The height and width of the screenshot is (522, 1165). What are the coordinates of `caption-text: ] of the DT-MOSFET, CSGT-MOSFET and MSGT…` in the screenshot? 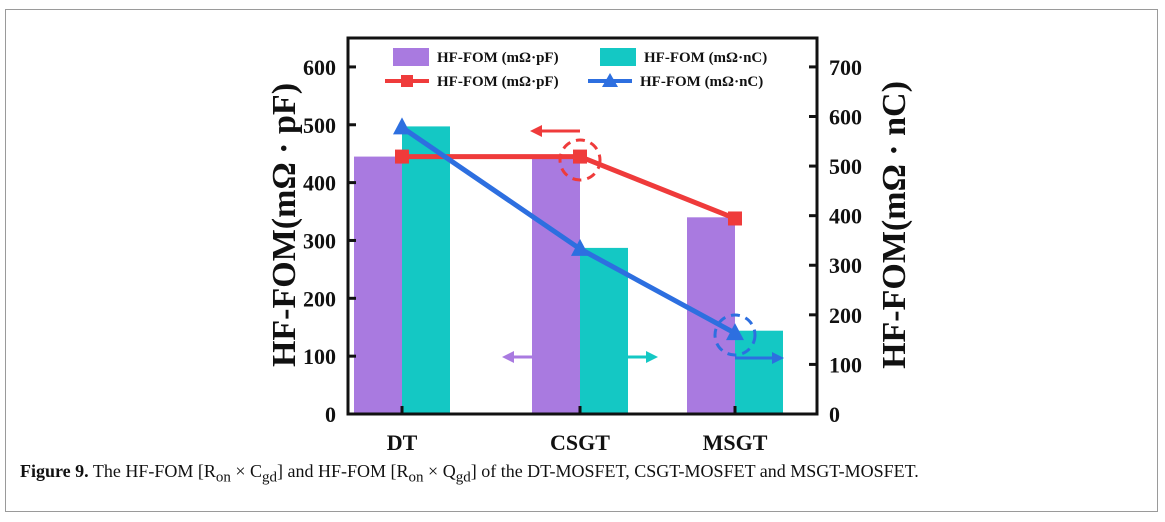 It's located at (694, 471).